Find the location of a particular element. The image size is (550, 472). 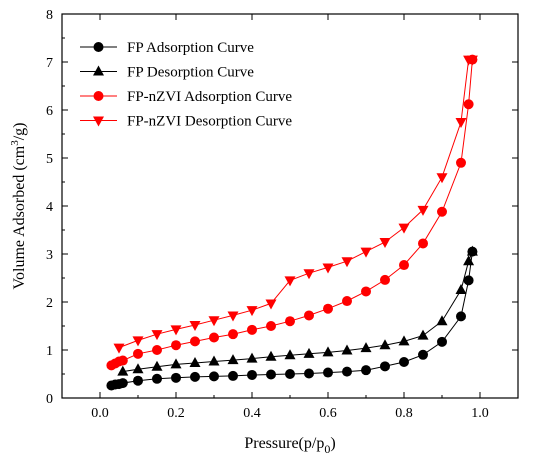

y-tick-label: 5 is located at coordinates (49, 159).